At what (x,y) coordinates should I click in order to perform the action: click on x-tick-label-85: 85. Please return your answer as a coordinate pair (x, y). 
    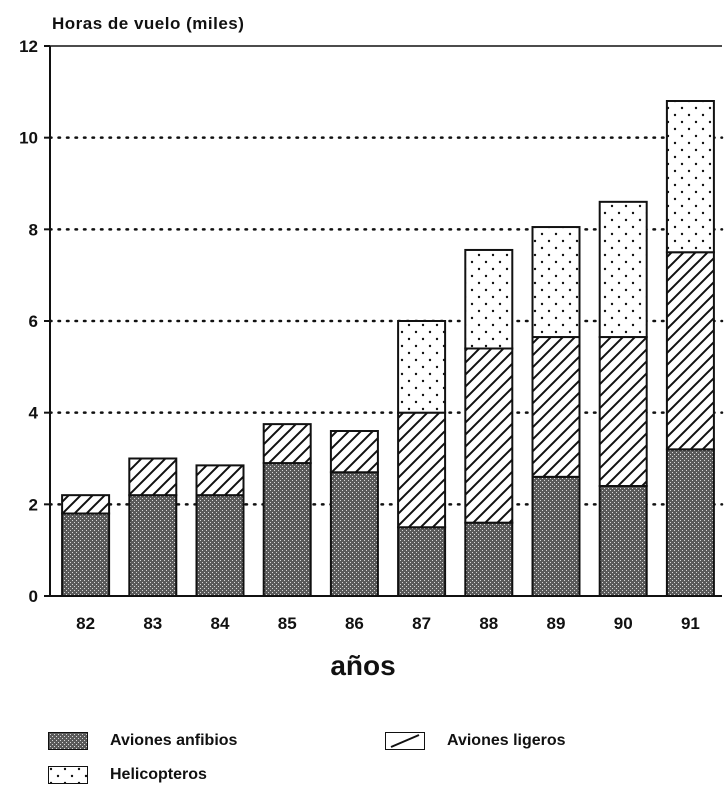
    Looking at the image, I should click on (287, 623).